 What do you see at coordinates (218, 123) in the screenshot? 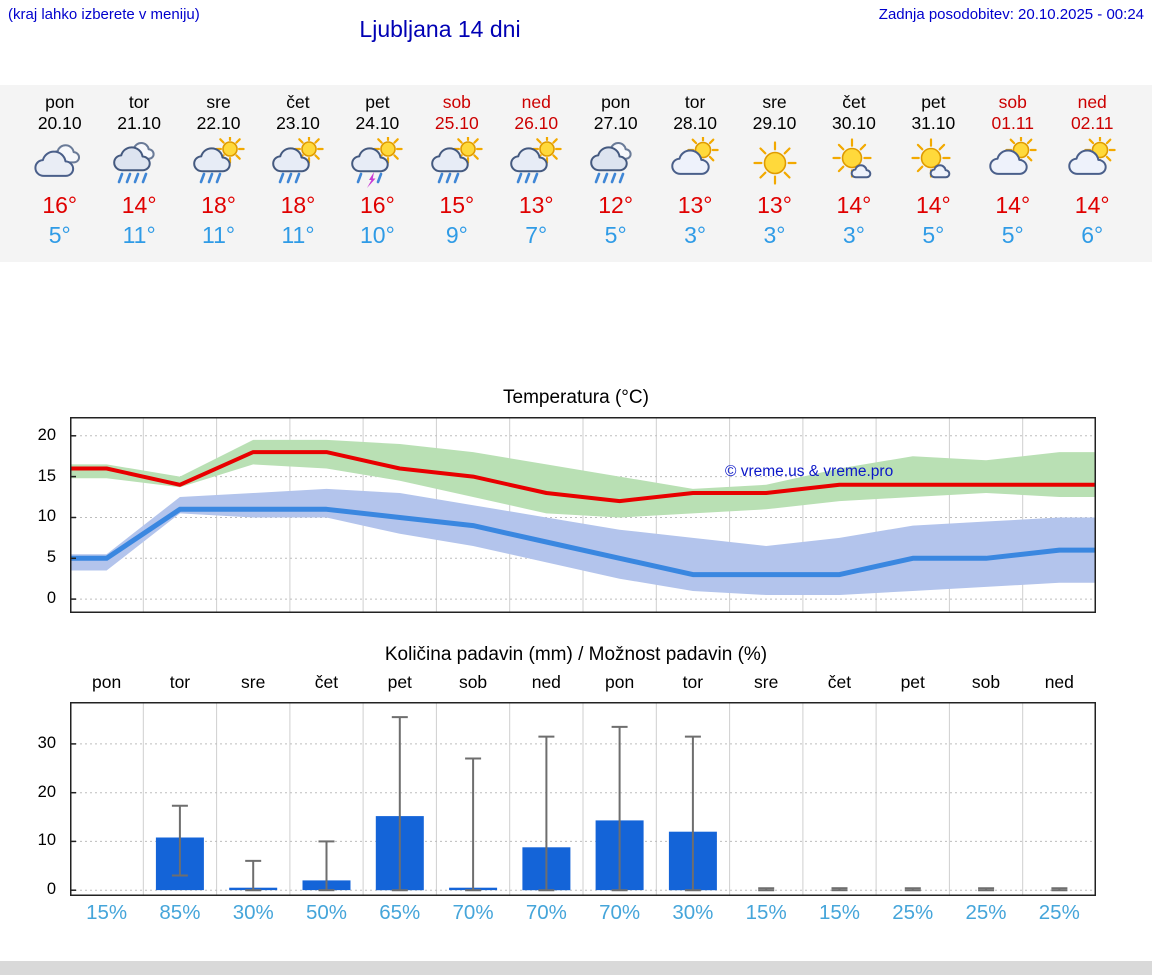
I see `day-date: 22.10` at bounding box center [218, 123].